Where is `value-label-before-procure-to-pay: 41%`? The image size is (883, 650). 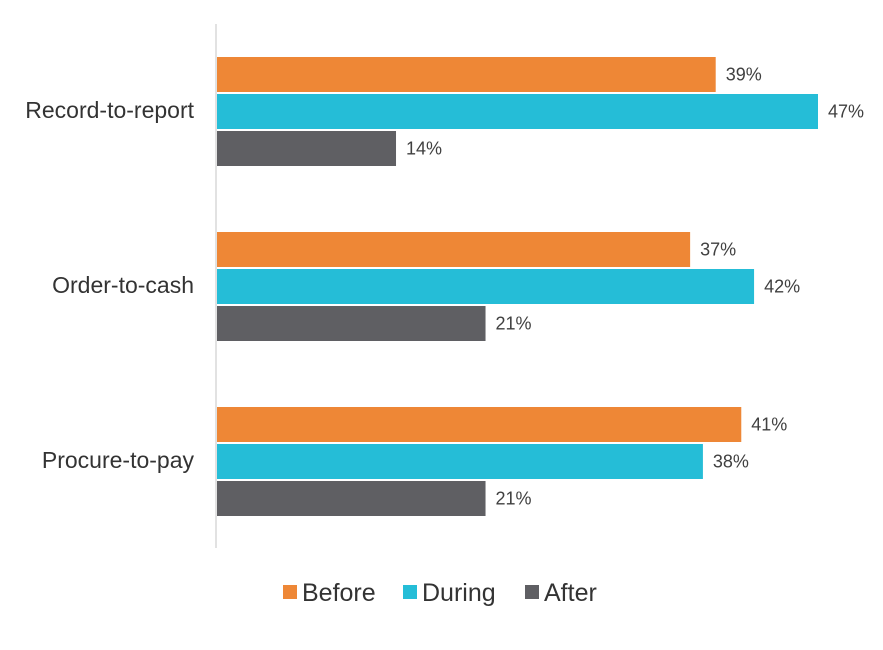 value-label-before-procure-to-pay: 41% is located at coordinates (769, 425).